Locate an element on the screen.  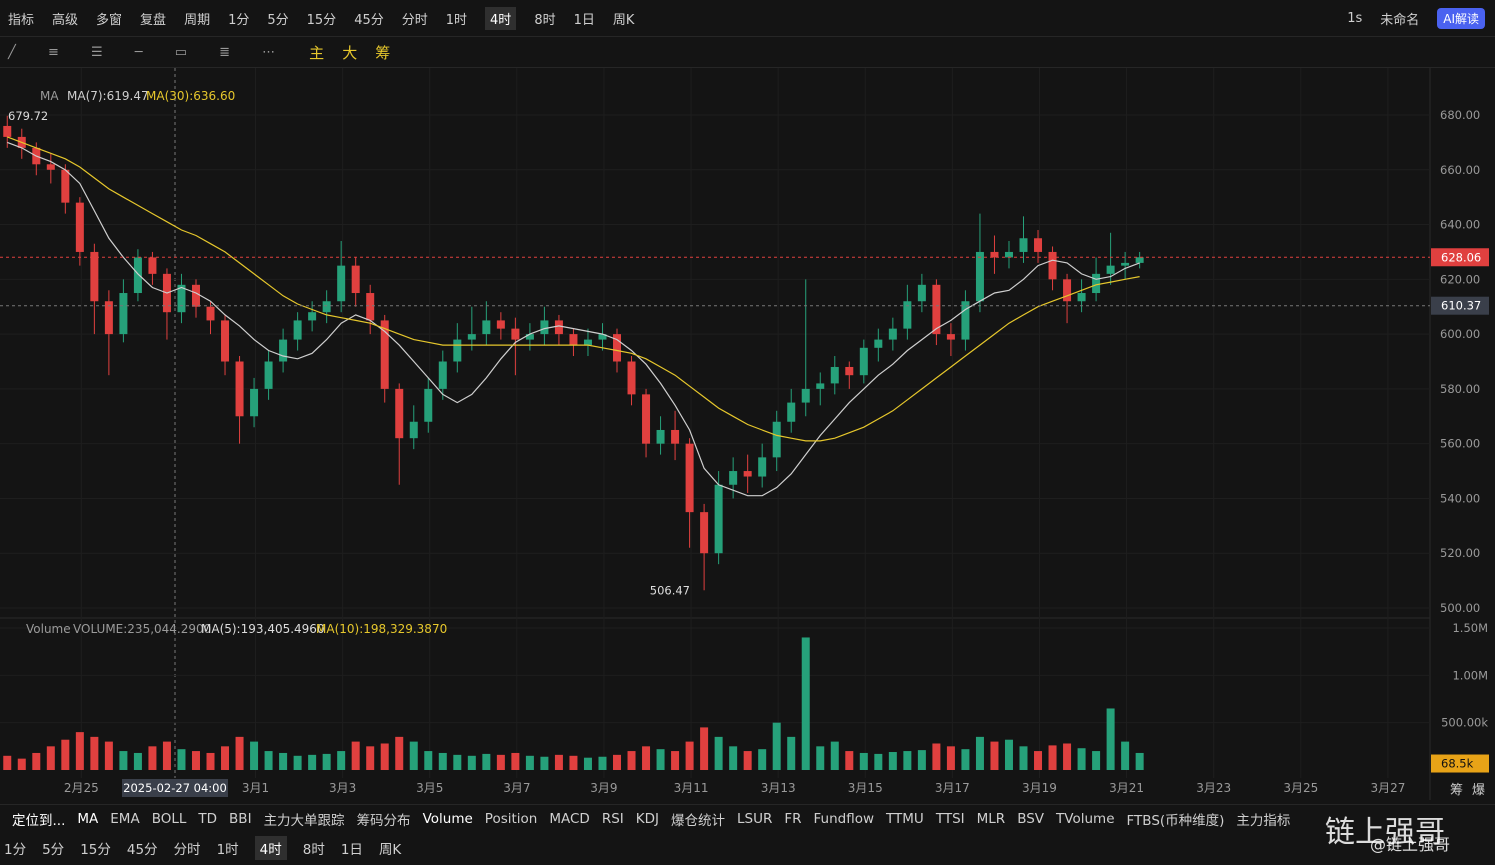
x-tick-label: 3月5 is located at coordinates (429, 788).